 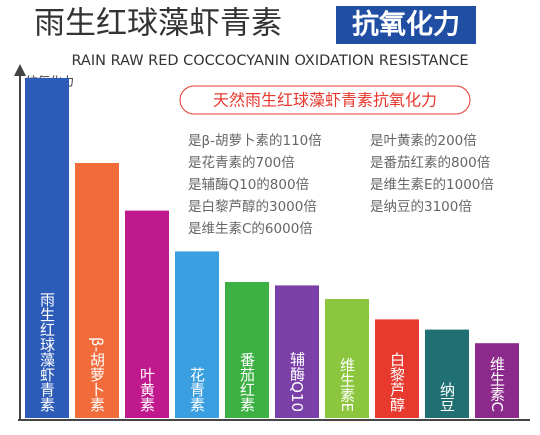 I want to click on bar-label: 维生素E, so click(x=347, y=385).